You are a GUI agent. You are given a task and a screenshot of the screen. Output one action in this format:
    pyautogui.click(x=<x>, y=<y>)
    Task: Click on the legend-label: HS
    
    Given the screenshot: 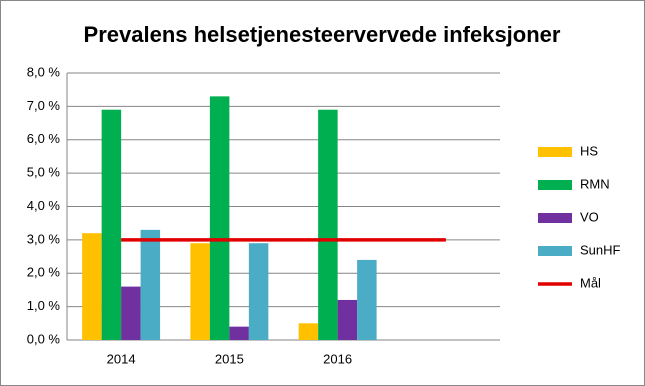 What is the action you would take?
    pyautogui.click(x=589, y=150)
    